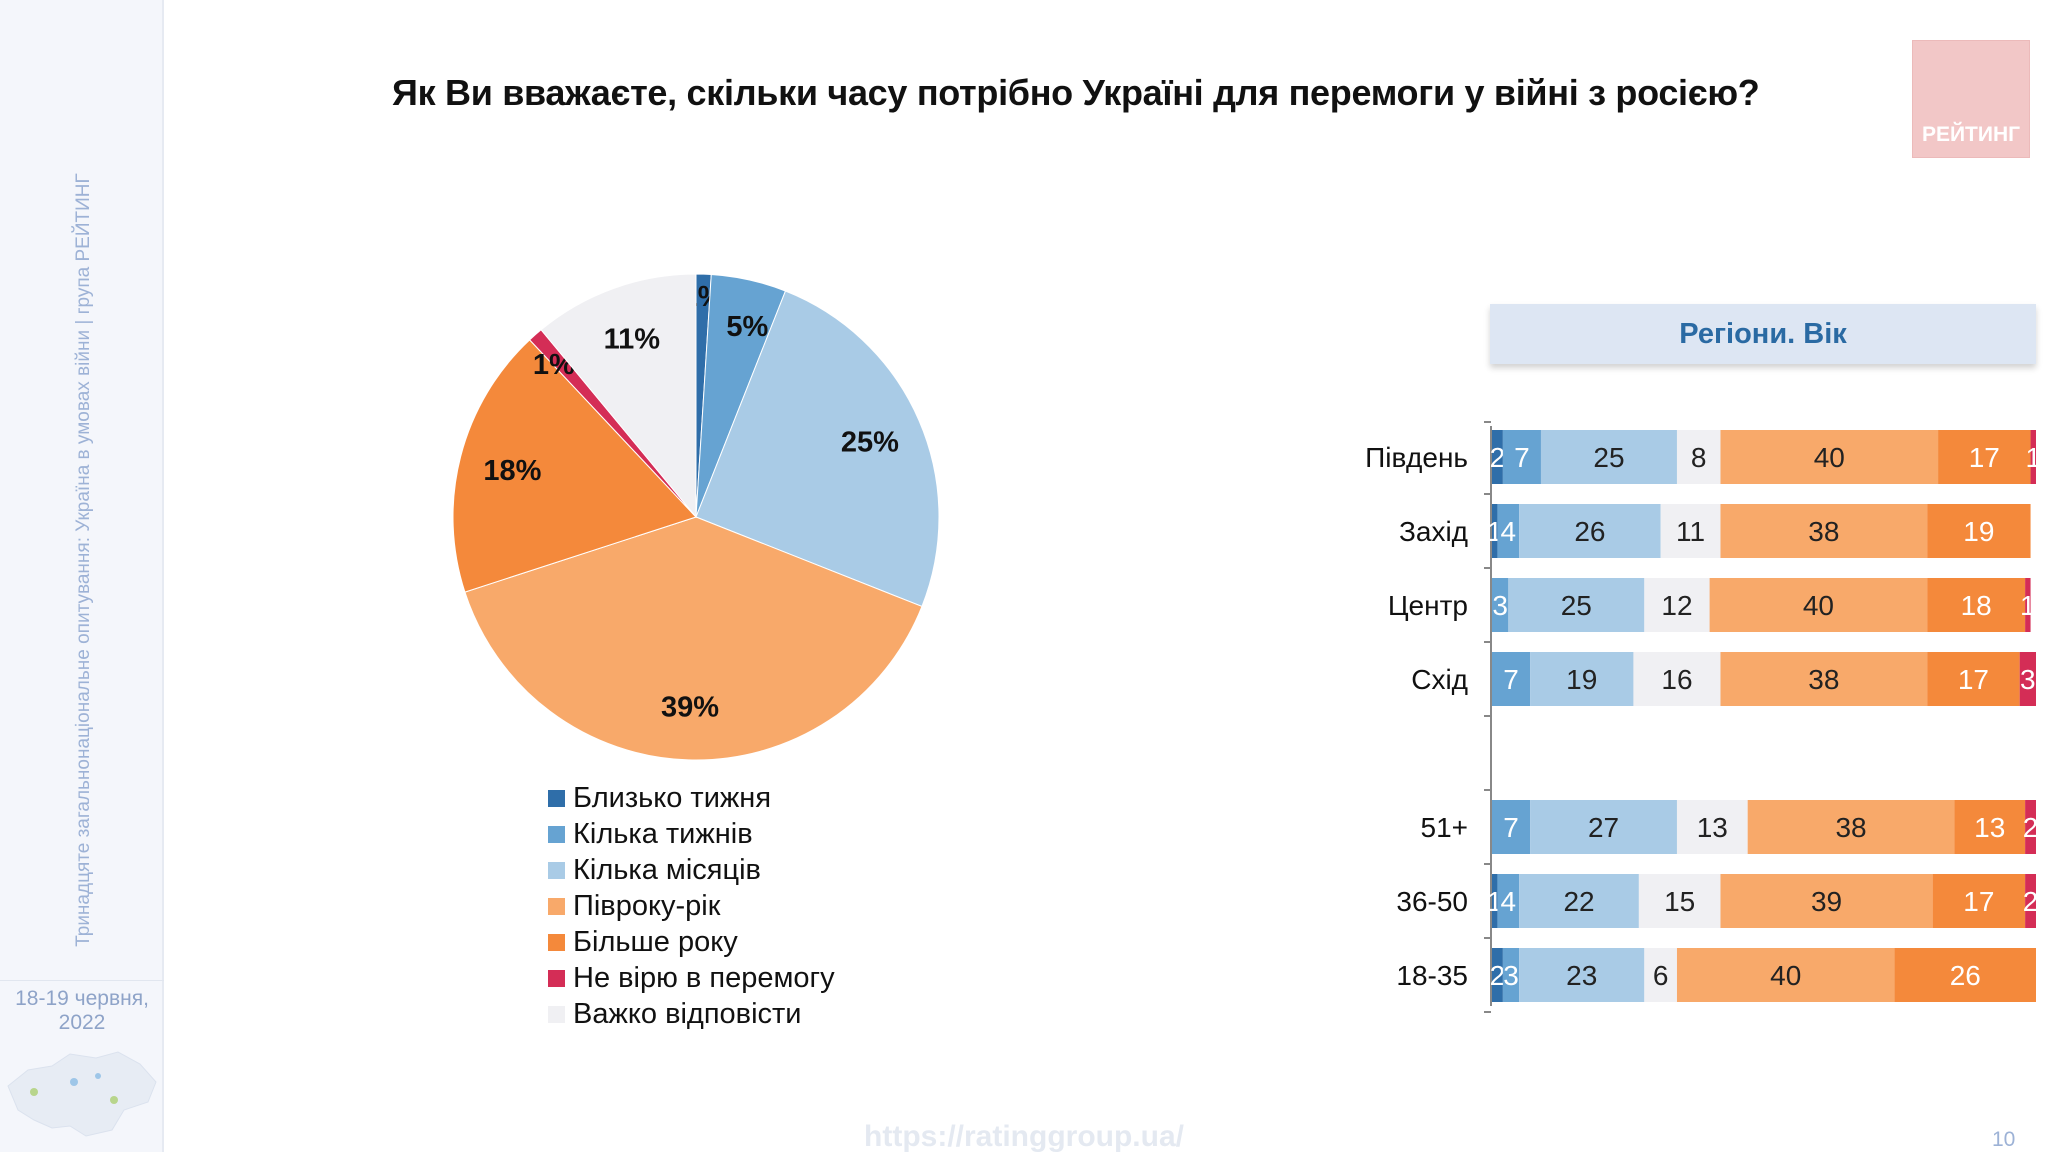  What do you see at coordinates (667, 869) in the screenshot?
I see `legend-label: Кілька місяців` at bounding box center [667, 869].